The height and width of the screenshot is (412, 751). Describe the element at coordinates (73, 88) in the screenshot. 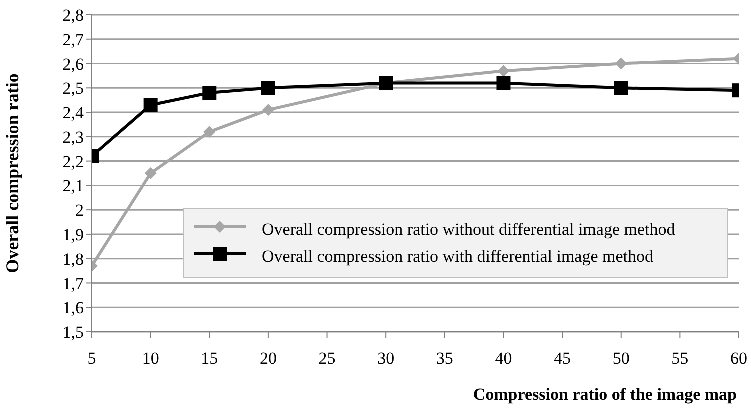

I see `y-tick-label: 2,5` at that location.